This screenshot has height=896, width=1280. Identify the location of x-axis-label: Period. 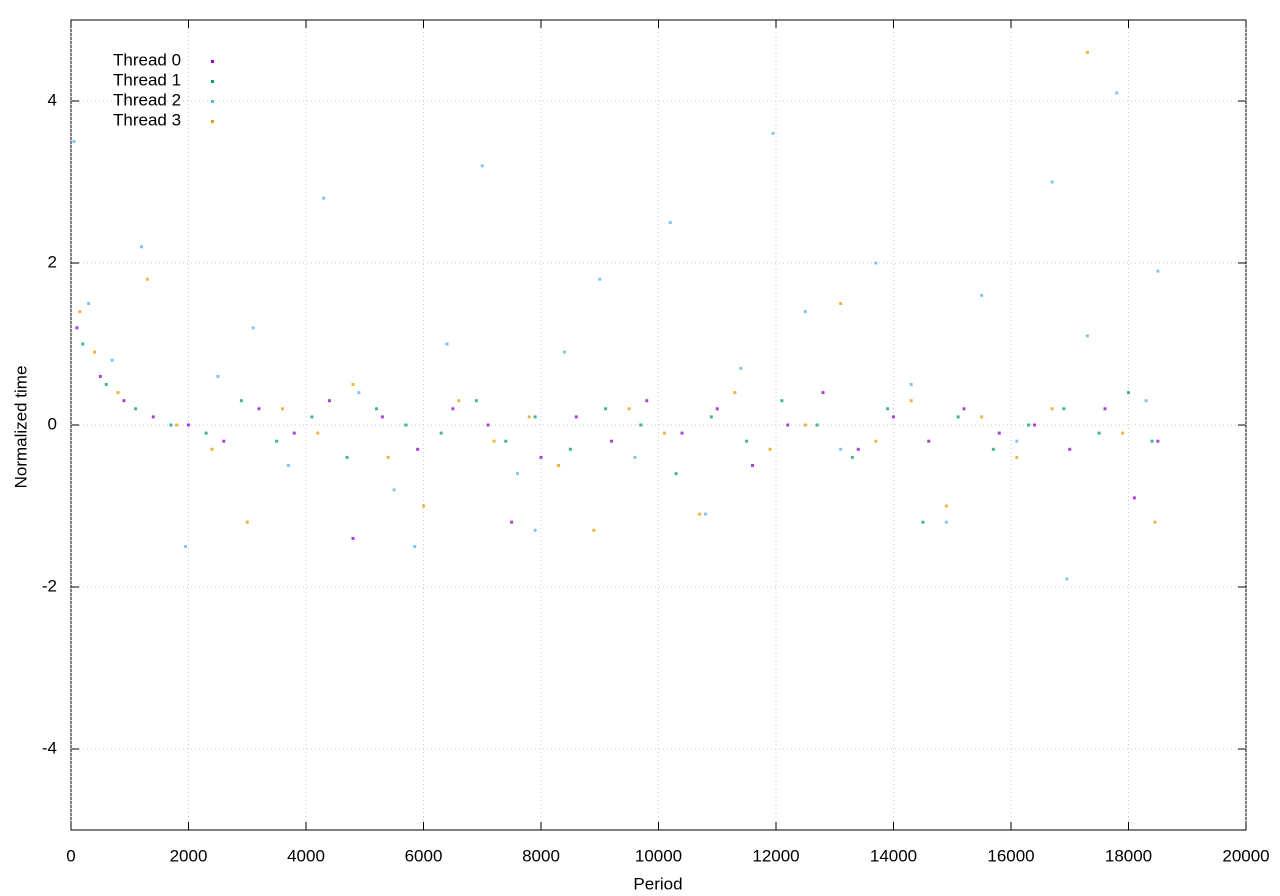
(657, 883).